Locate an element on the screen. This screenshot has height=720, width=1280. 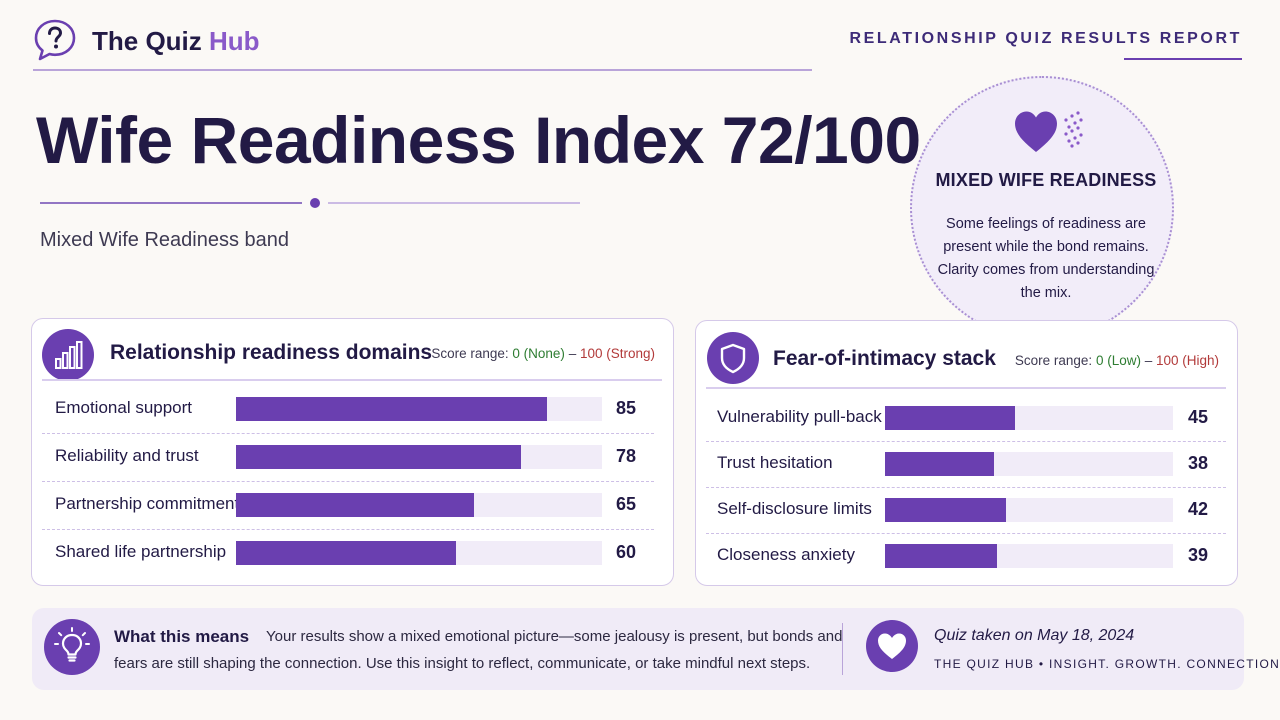
fear-stack-score-range: Score range: 0 (Low) – 100 (High) is located at coordinates (1117, 360).